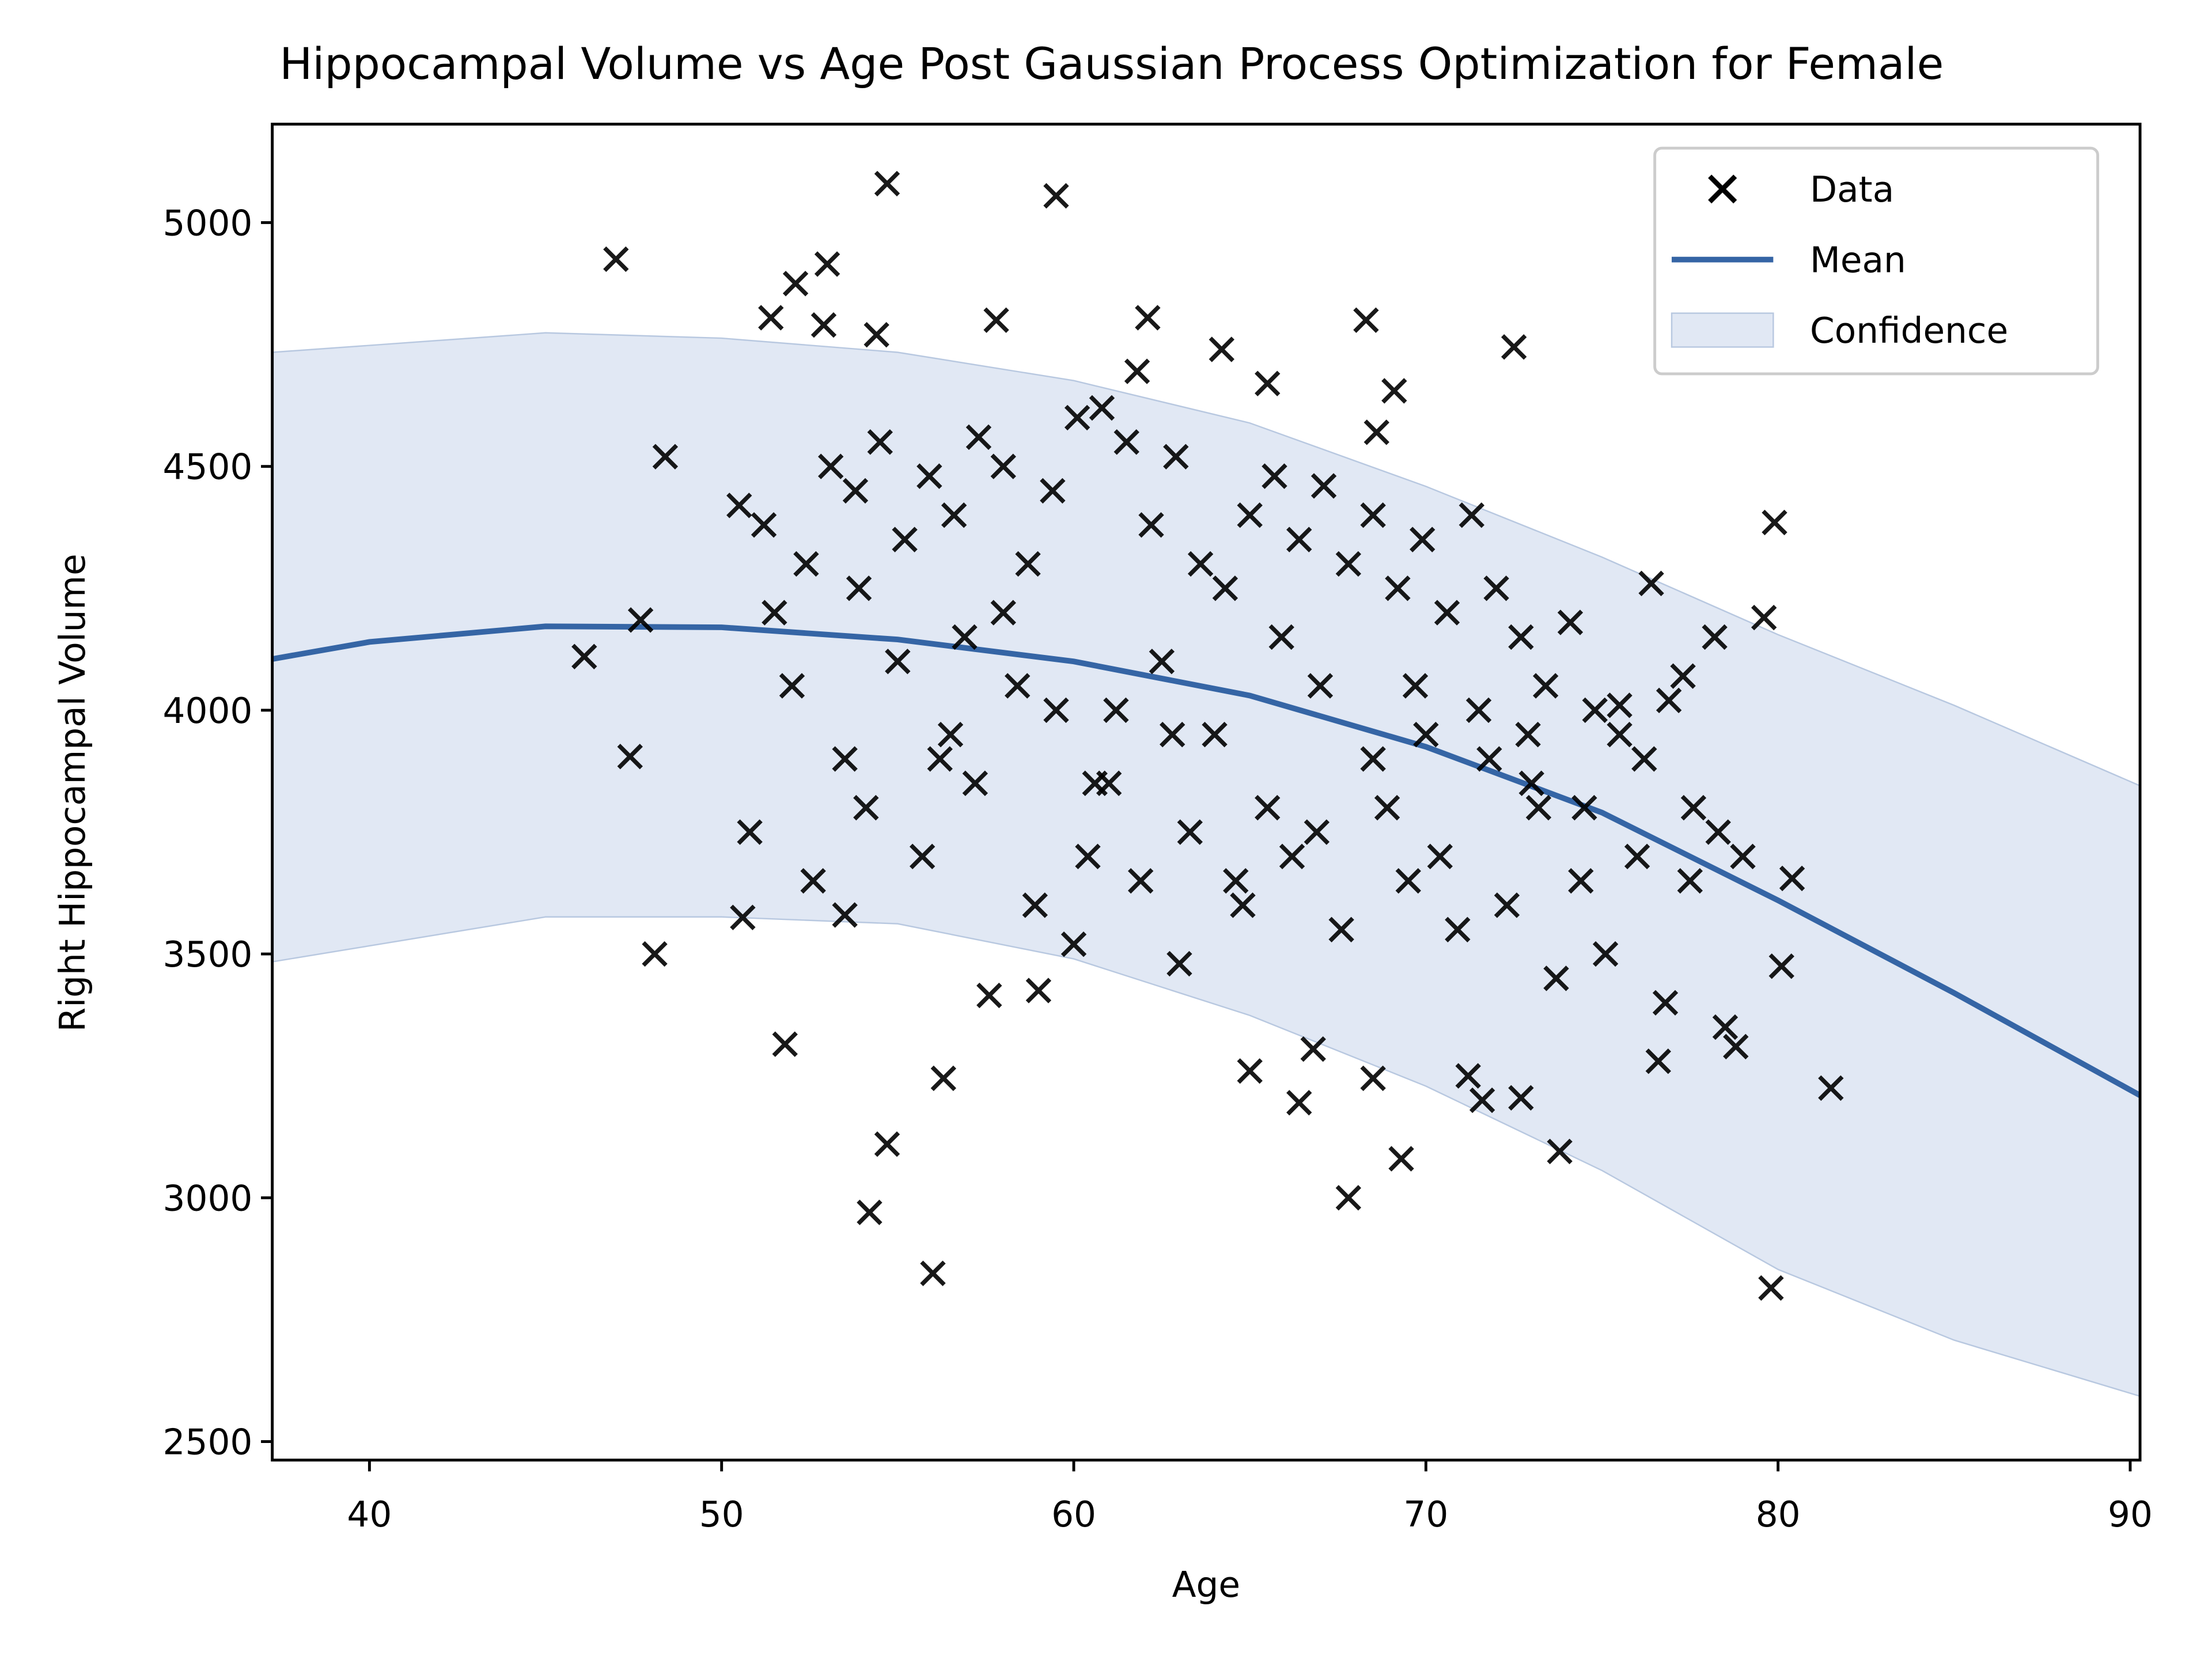 The height and width of the screenshot is (1659, 2212). What do you see at coordinates (1852, 189) in the screenshot?
I see `legend-label: Data` at bounding box center [1852, 189].